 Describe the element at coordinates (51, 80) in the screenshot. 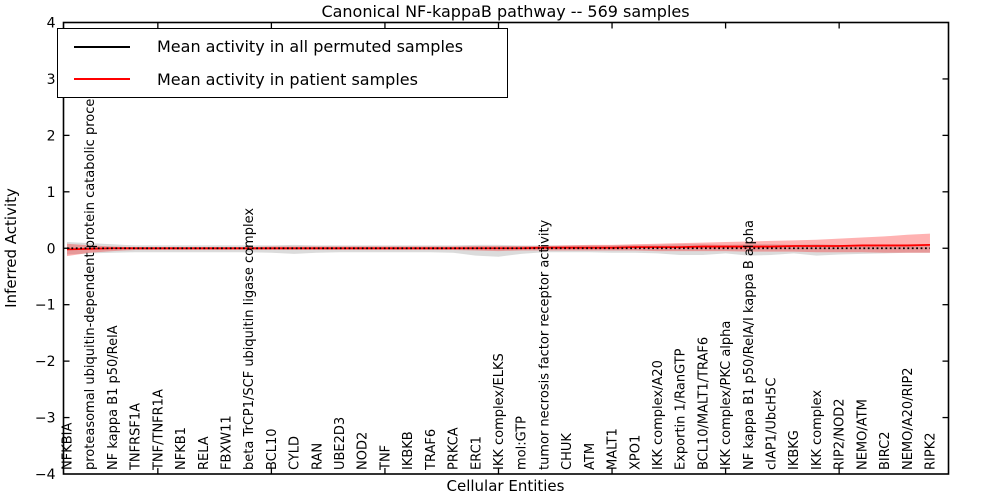

I see `y-tick-label: 3` at that location.